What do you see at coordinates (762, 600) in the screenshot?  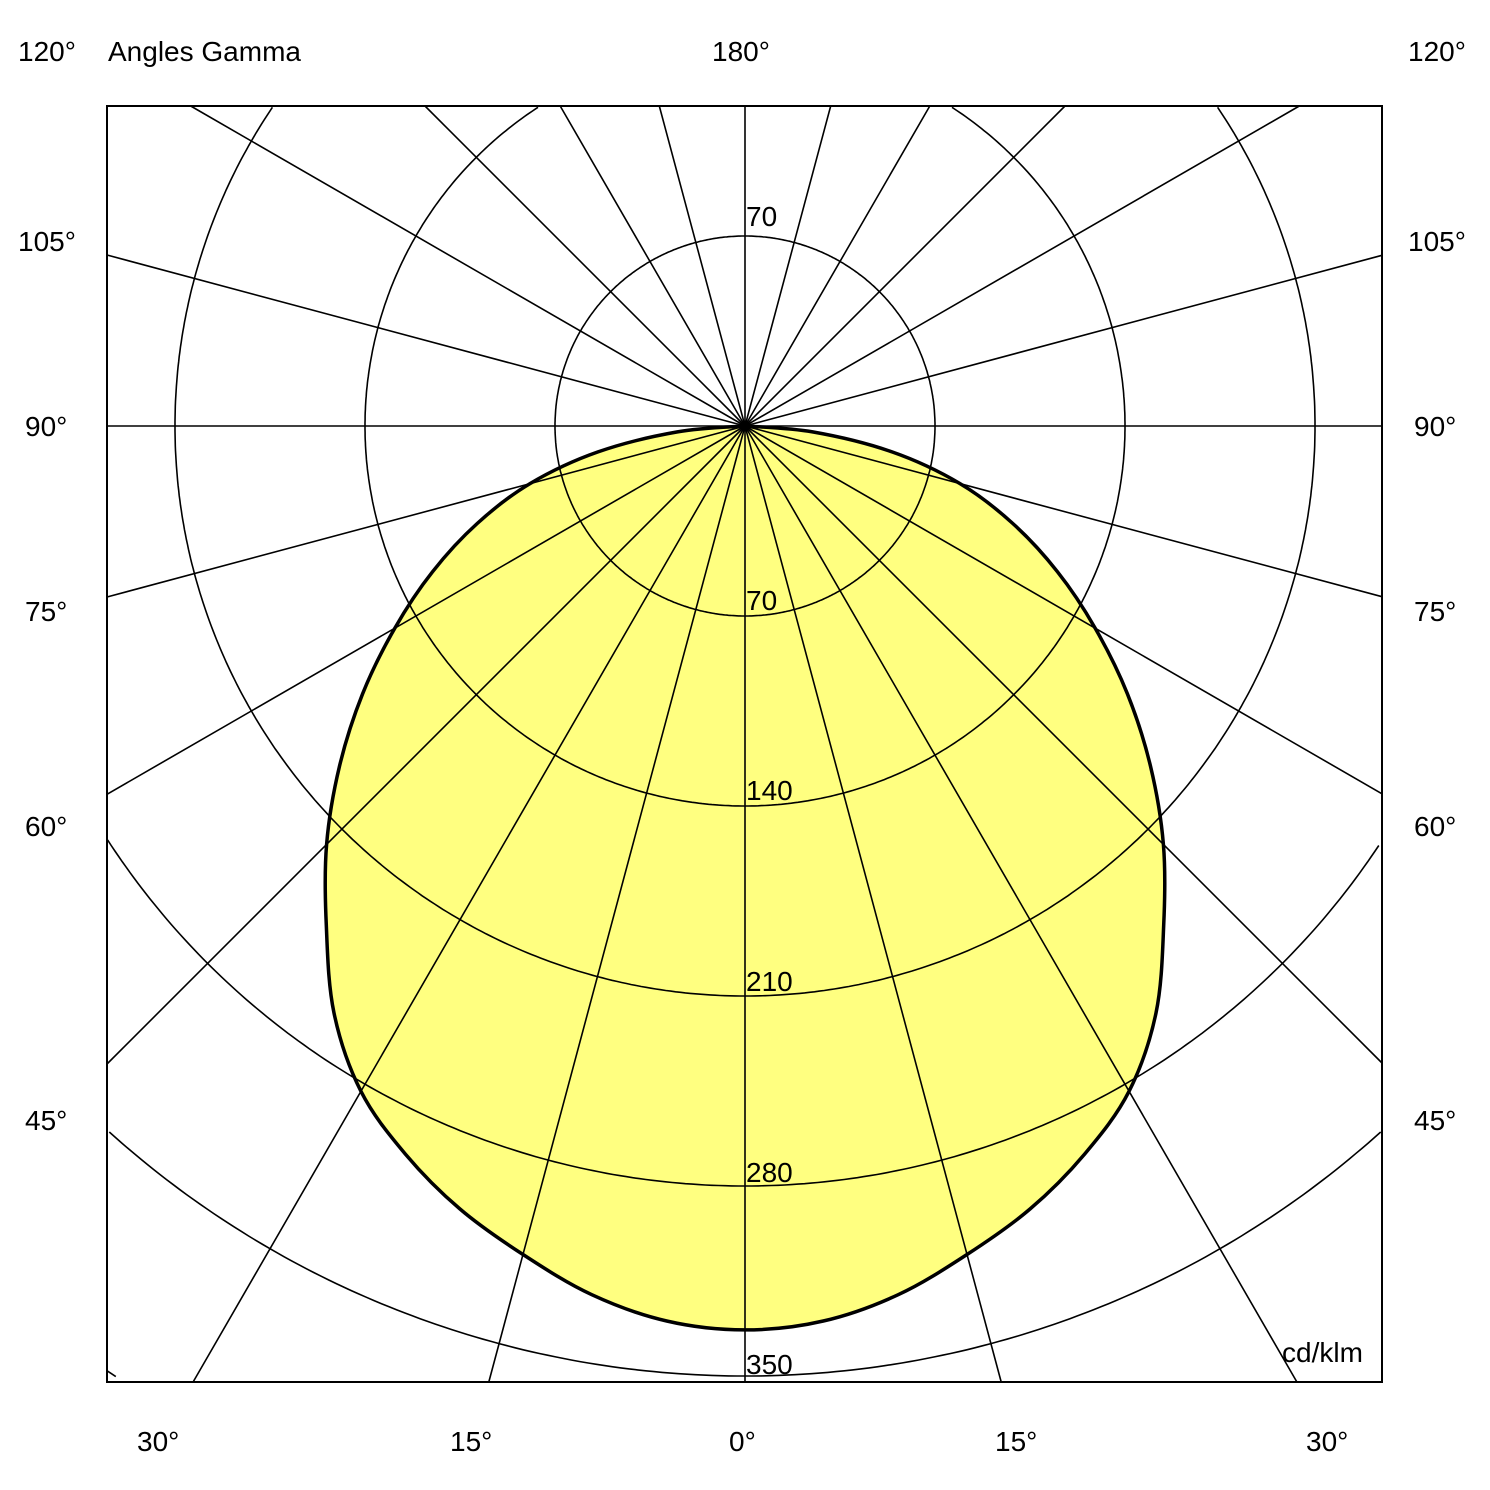 I see `ring-label: 70` at bounding box center [762, 600].